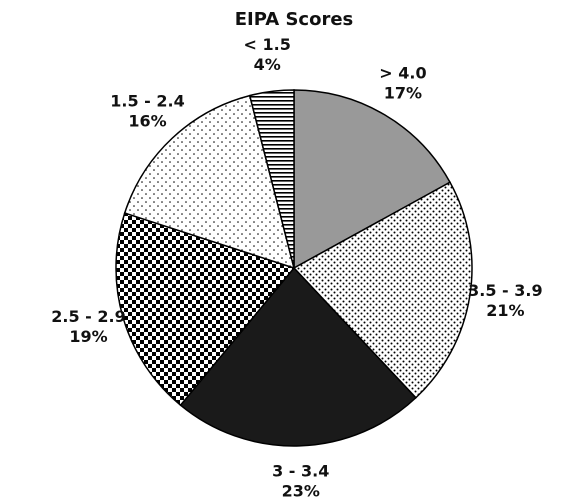  Describe the element at coordinates (267, 64) in the screenshot. I see `slice-value-label: 4%` at that location.